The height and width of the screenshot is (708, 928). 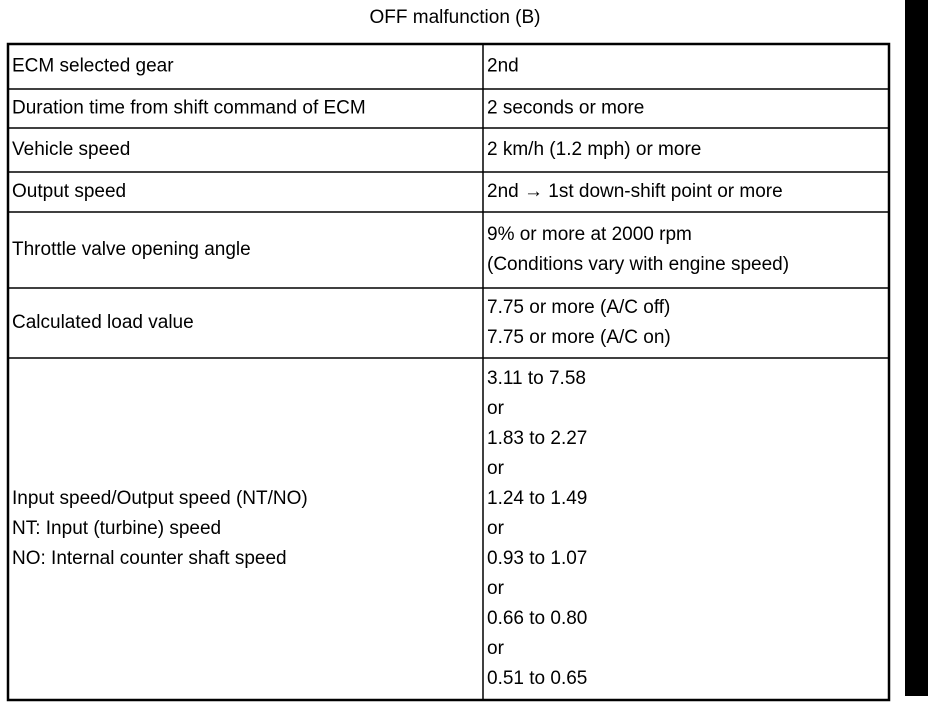 I want to click on cell-label: Duration time from shift command of ECM, so click(x=189, y=108).